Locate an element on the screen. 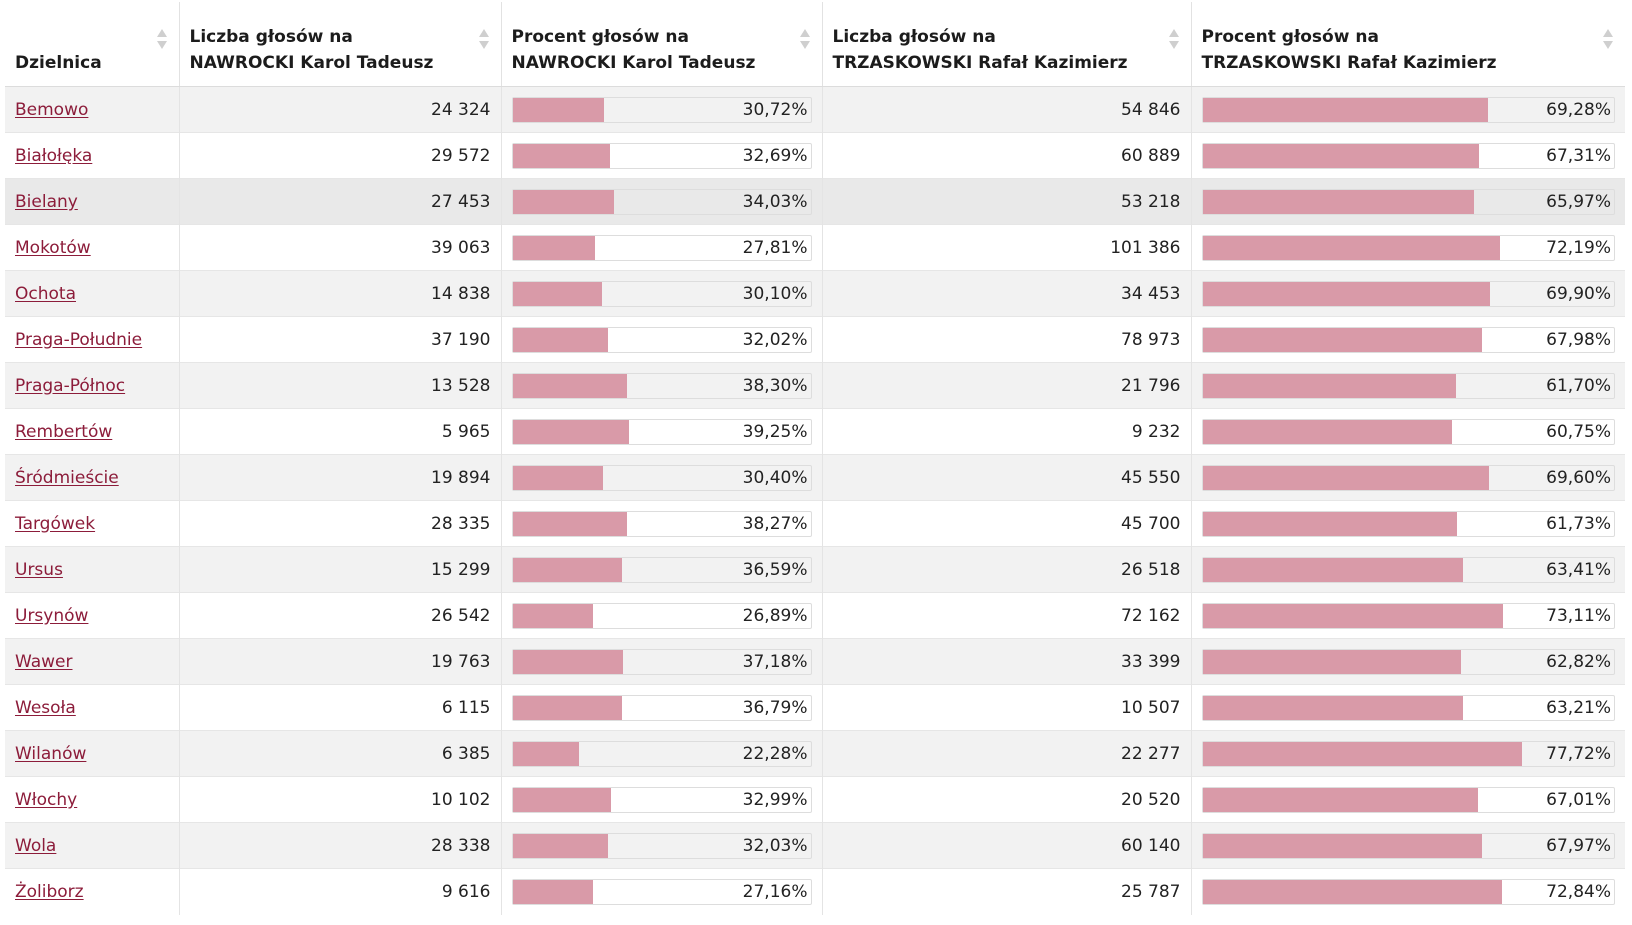 The image size is (1632, 925). percent-label: 61,73% is located at coordinates (1578, 523).